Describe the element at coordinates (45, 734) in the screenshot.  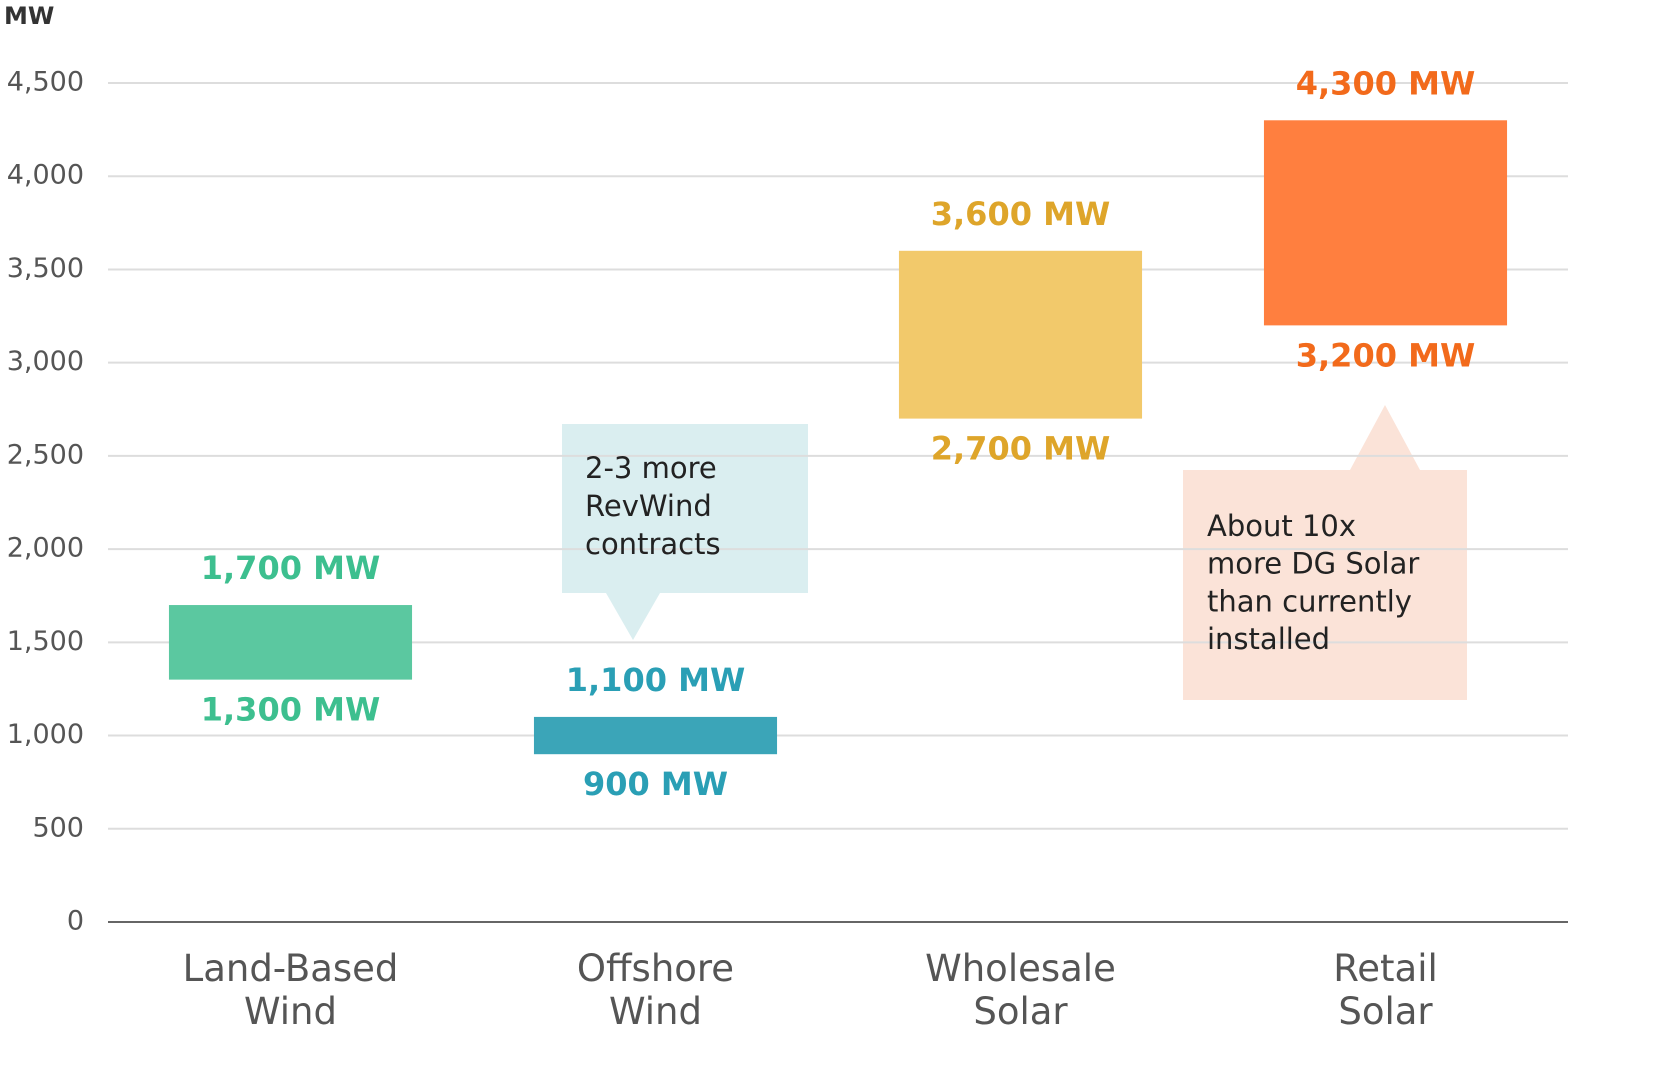
I see `y-tick-label: 1,000` at that location.